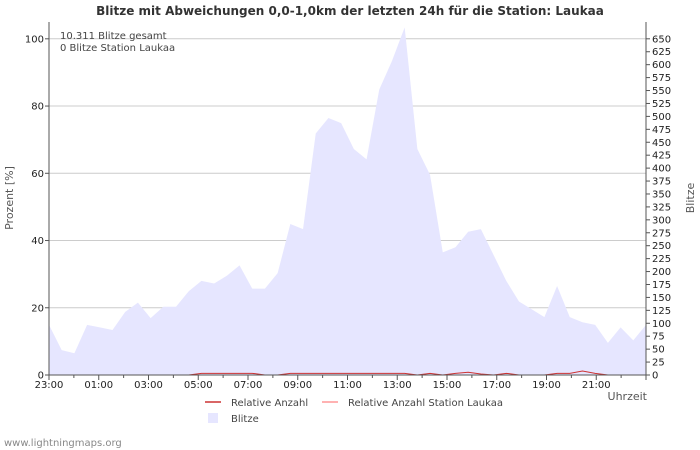 The image size is (700, 450). I want to click on left-ticks: 0 20 40 60 80 100, so click(37, 208).